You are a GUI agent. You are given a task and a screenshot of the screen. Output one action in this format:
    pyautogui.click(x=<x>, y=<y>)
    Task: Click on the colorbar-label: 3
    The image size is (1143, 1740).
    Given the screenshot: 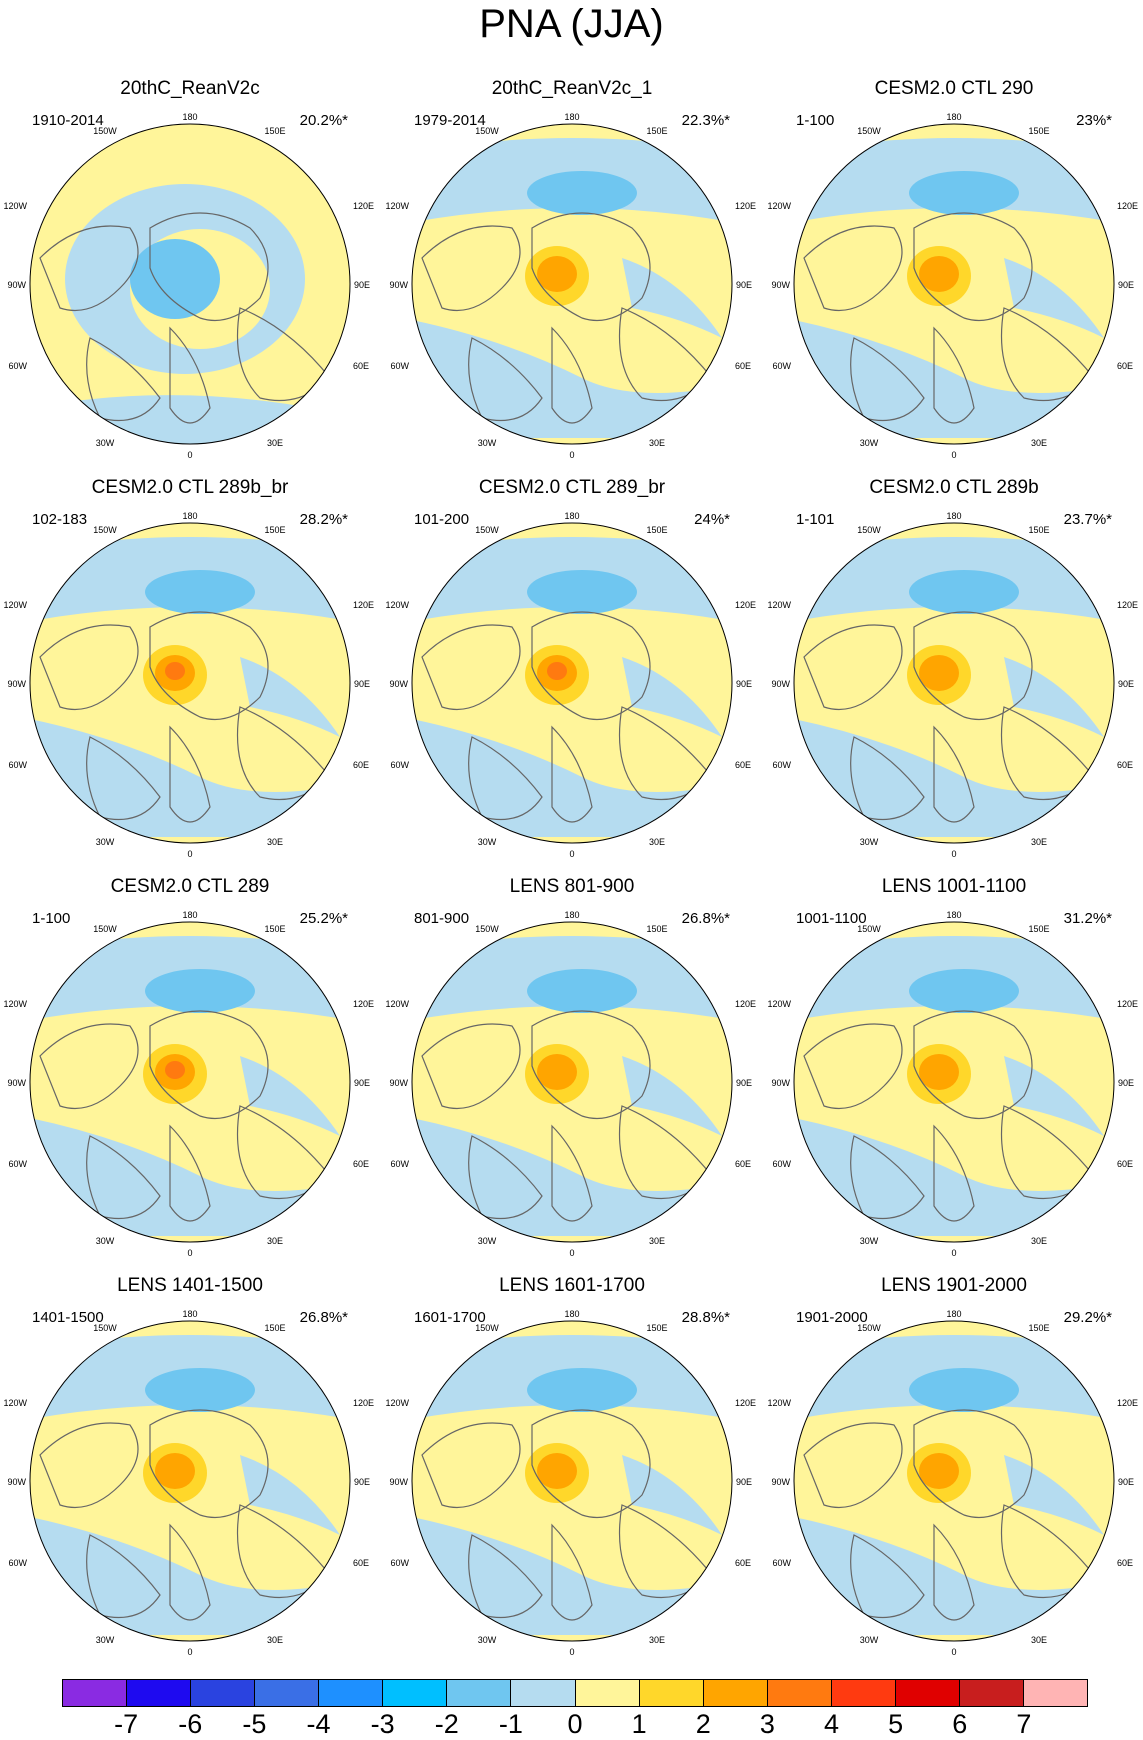 What is the action you would take?
    pyautogui.click(x=767, y=1724)
    